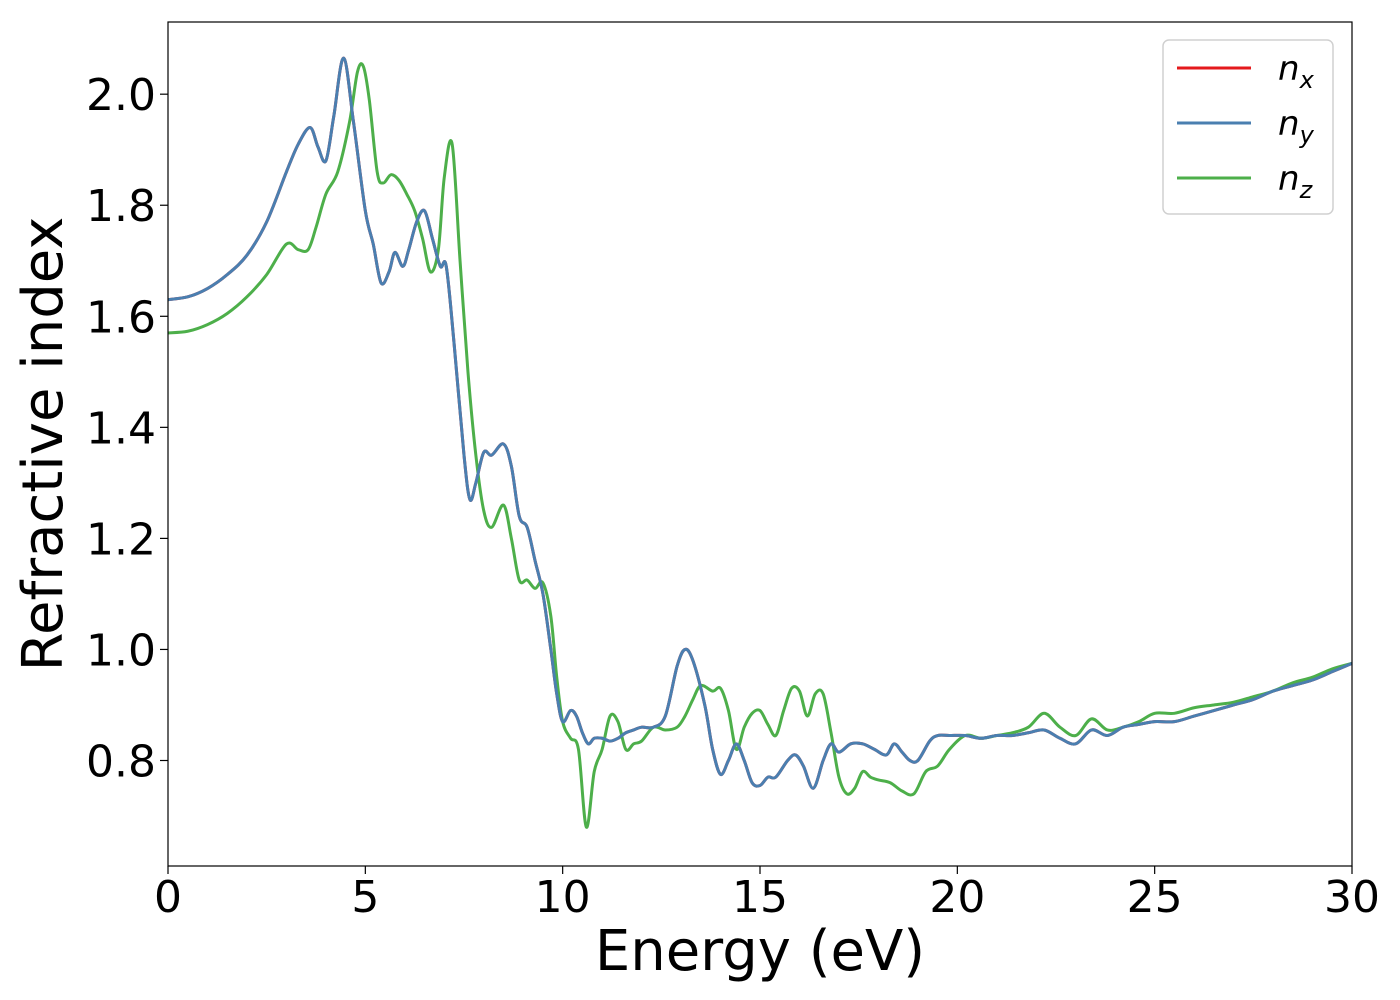  What do you see at coordinates (121, 762) in the screenshot?
I see `y-tick-label: 0.8` at bounding box center [121, 762].